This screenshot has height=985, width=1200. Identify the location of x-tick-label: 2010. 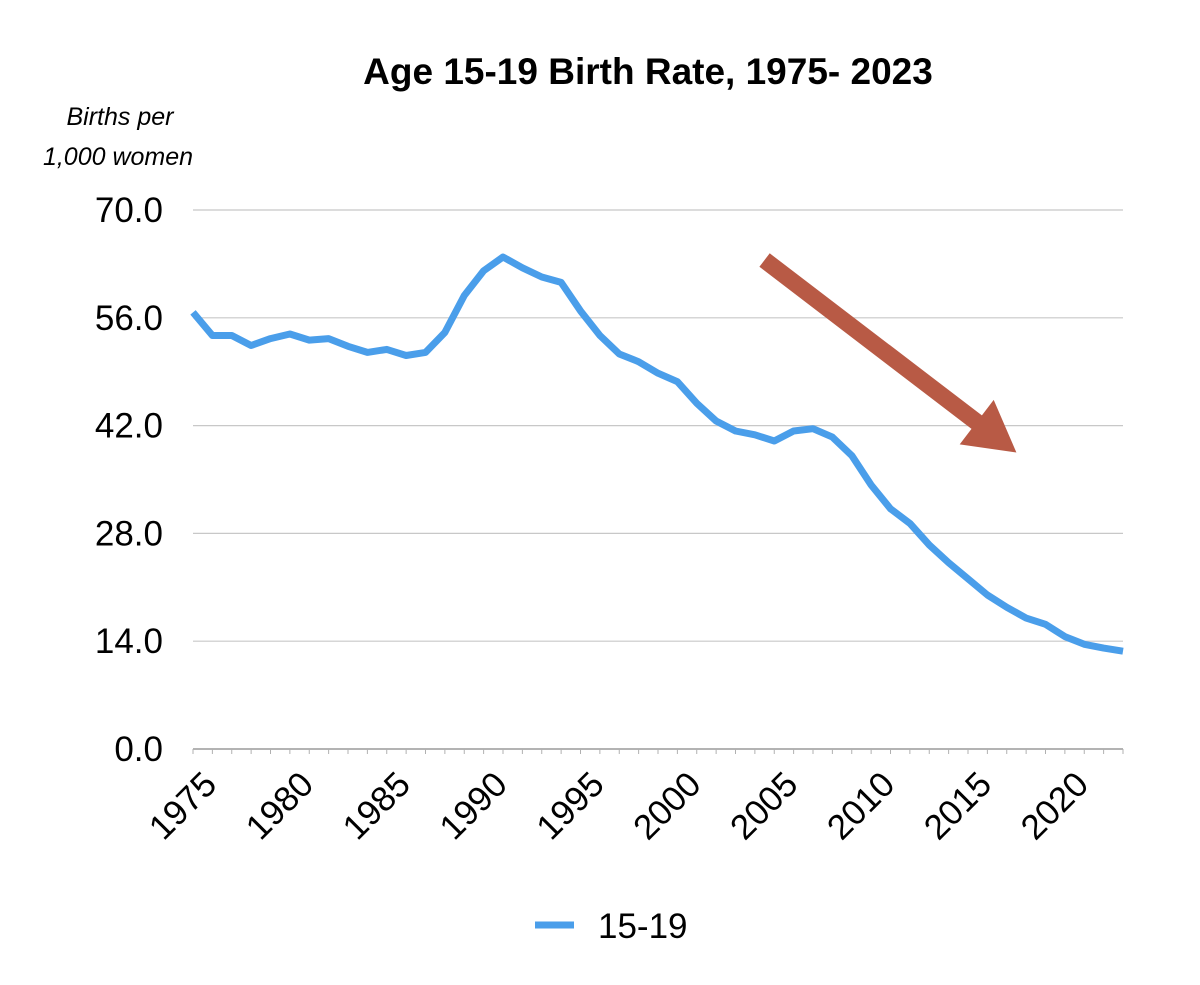
(861, 806).